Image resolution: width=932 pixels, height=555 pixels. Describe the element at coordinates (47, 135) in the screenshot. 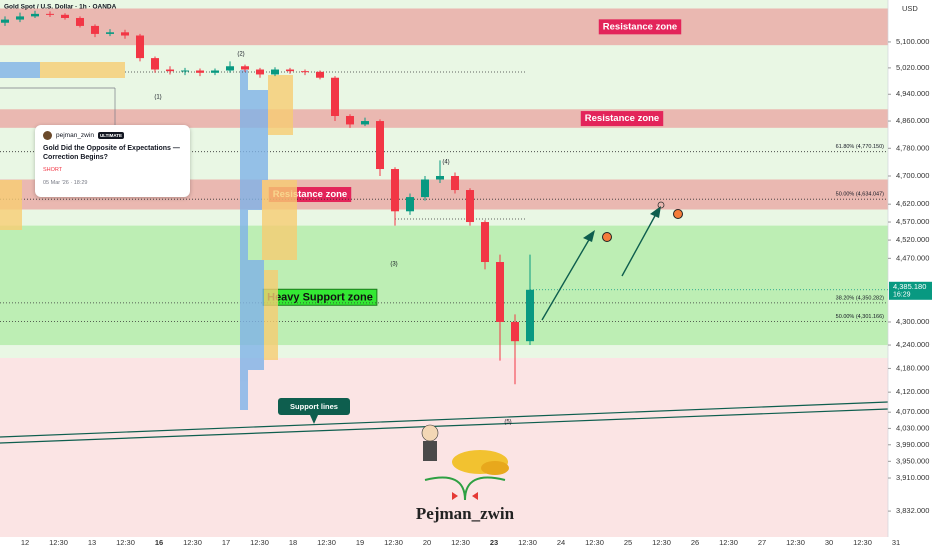

I see `avatar` at that location.